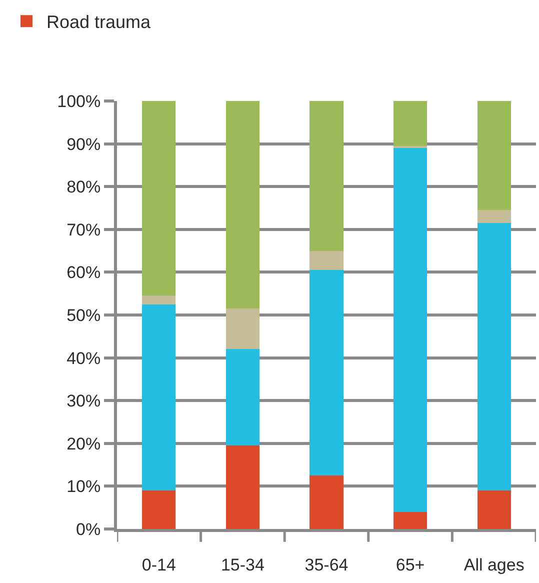 The image size is (539, 583). What do you see at coordinates (159, 564) in the screenshot?
I see `x-tick-label: 0-14` at bounding box center [159, 564].